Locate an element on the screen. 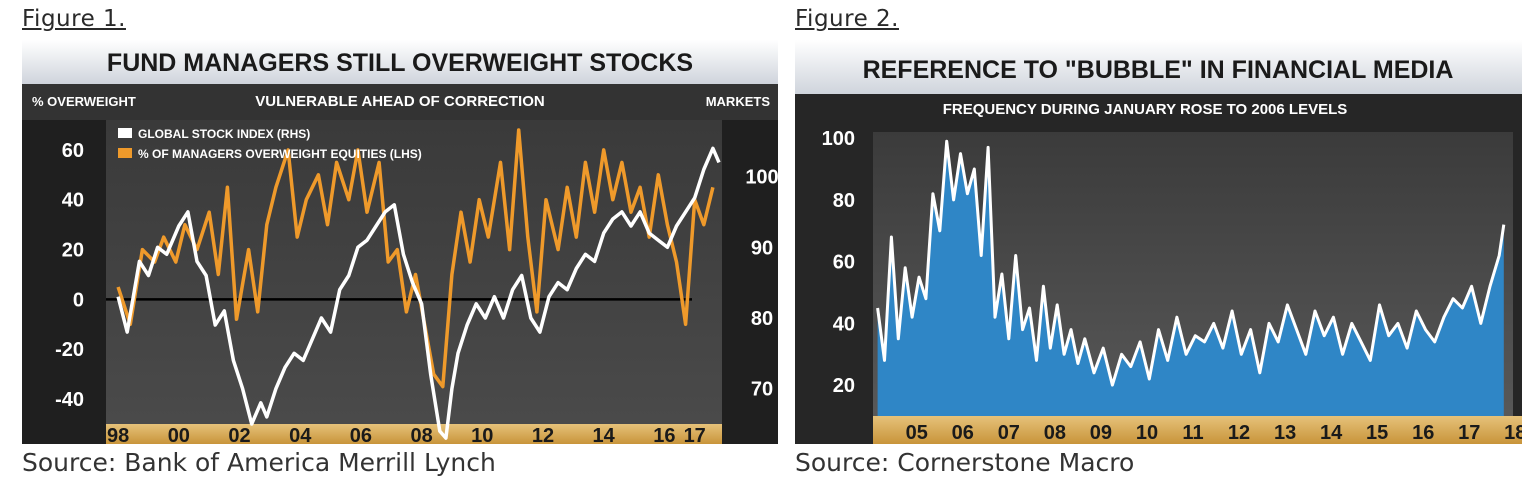  y-axis-label-left: % OVERWEIGHT is located at coordinates (84, 101).